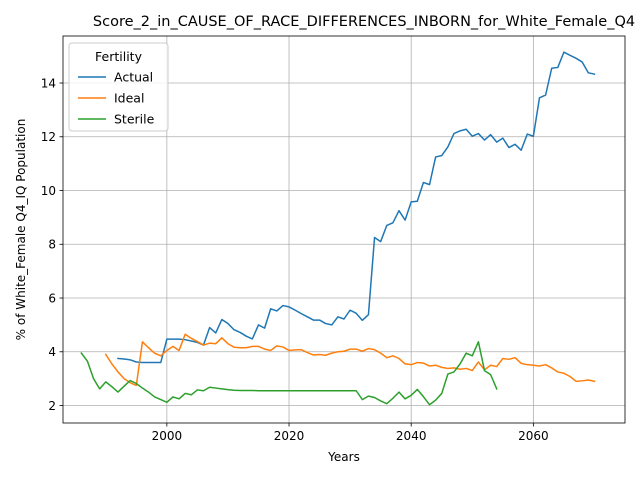  Describe the element at coordinates (343, 457) in the screenshot. I see `x-axis-label: Years` at that location.